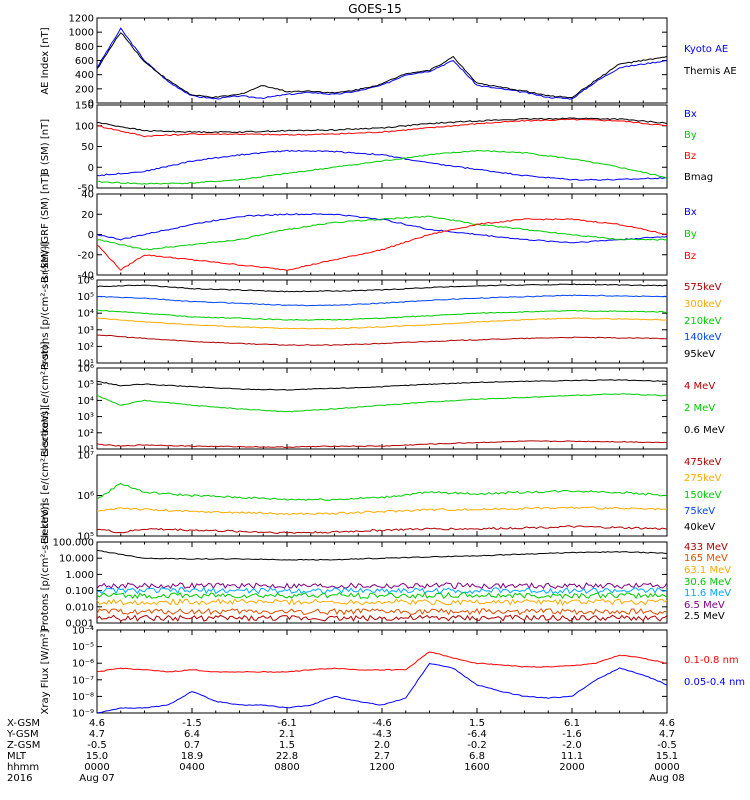 This screenshot has width=750, height=800. What do you see at coordinates (382, 530) in the screenshot?
I see `series-line-475kev` at bounding box center [382, 530].